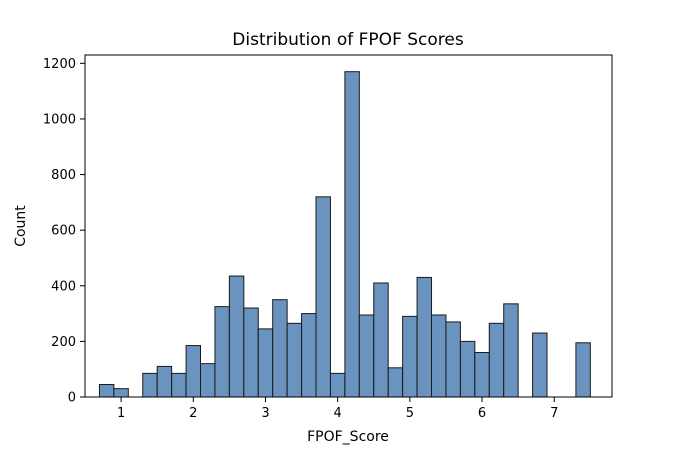 Image resolution: width=680 pixels, height=453 pixels. Describe the element at coordinates (348, 40) in the screenshot. I see `chart-title: Distribution of FPOF Scores` at that location.